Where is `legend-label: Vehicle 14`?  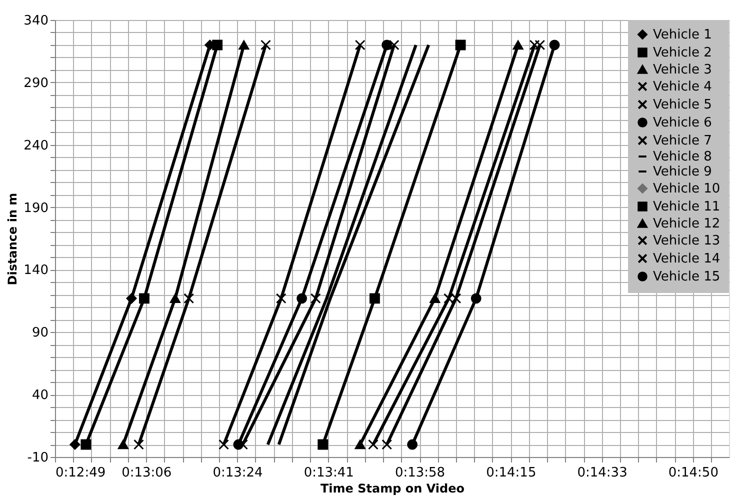 legend-label: Vehicle 14 is located at coordinates (686, 259).